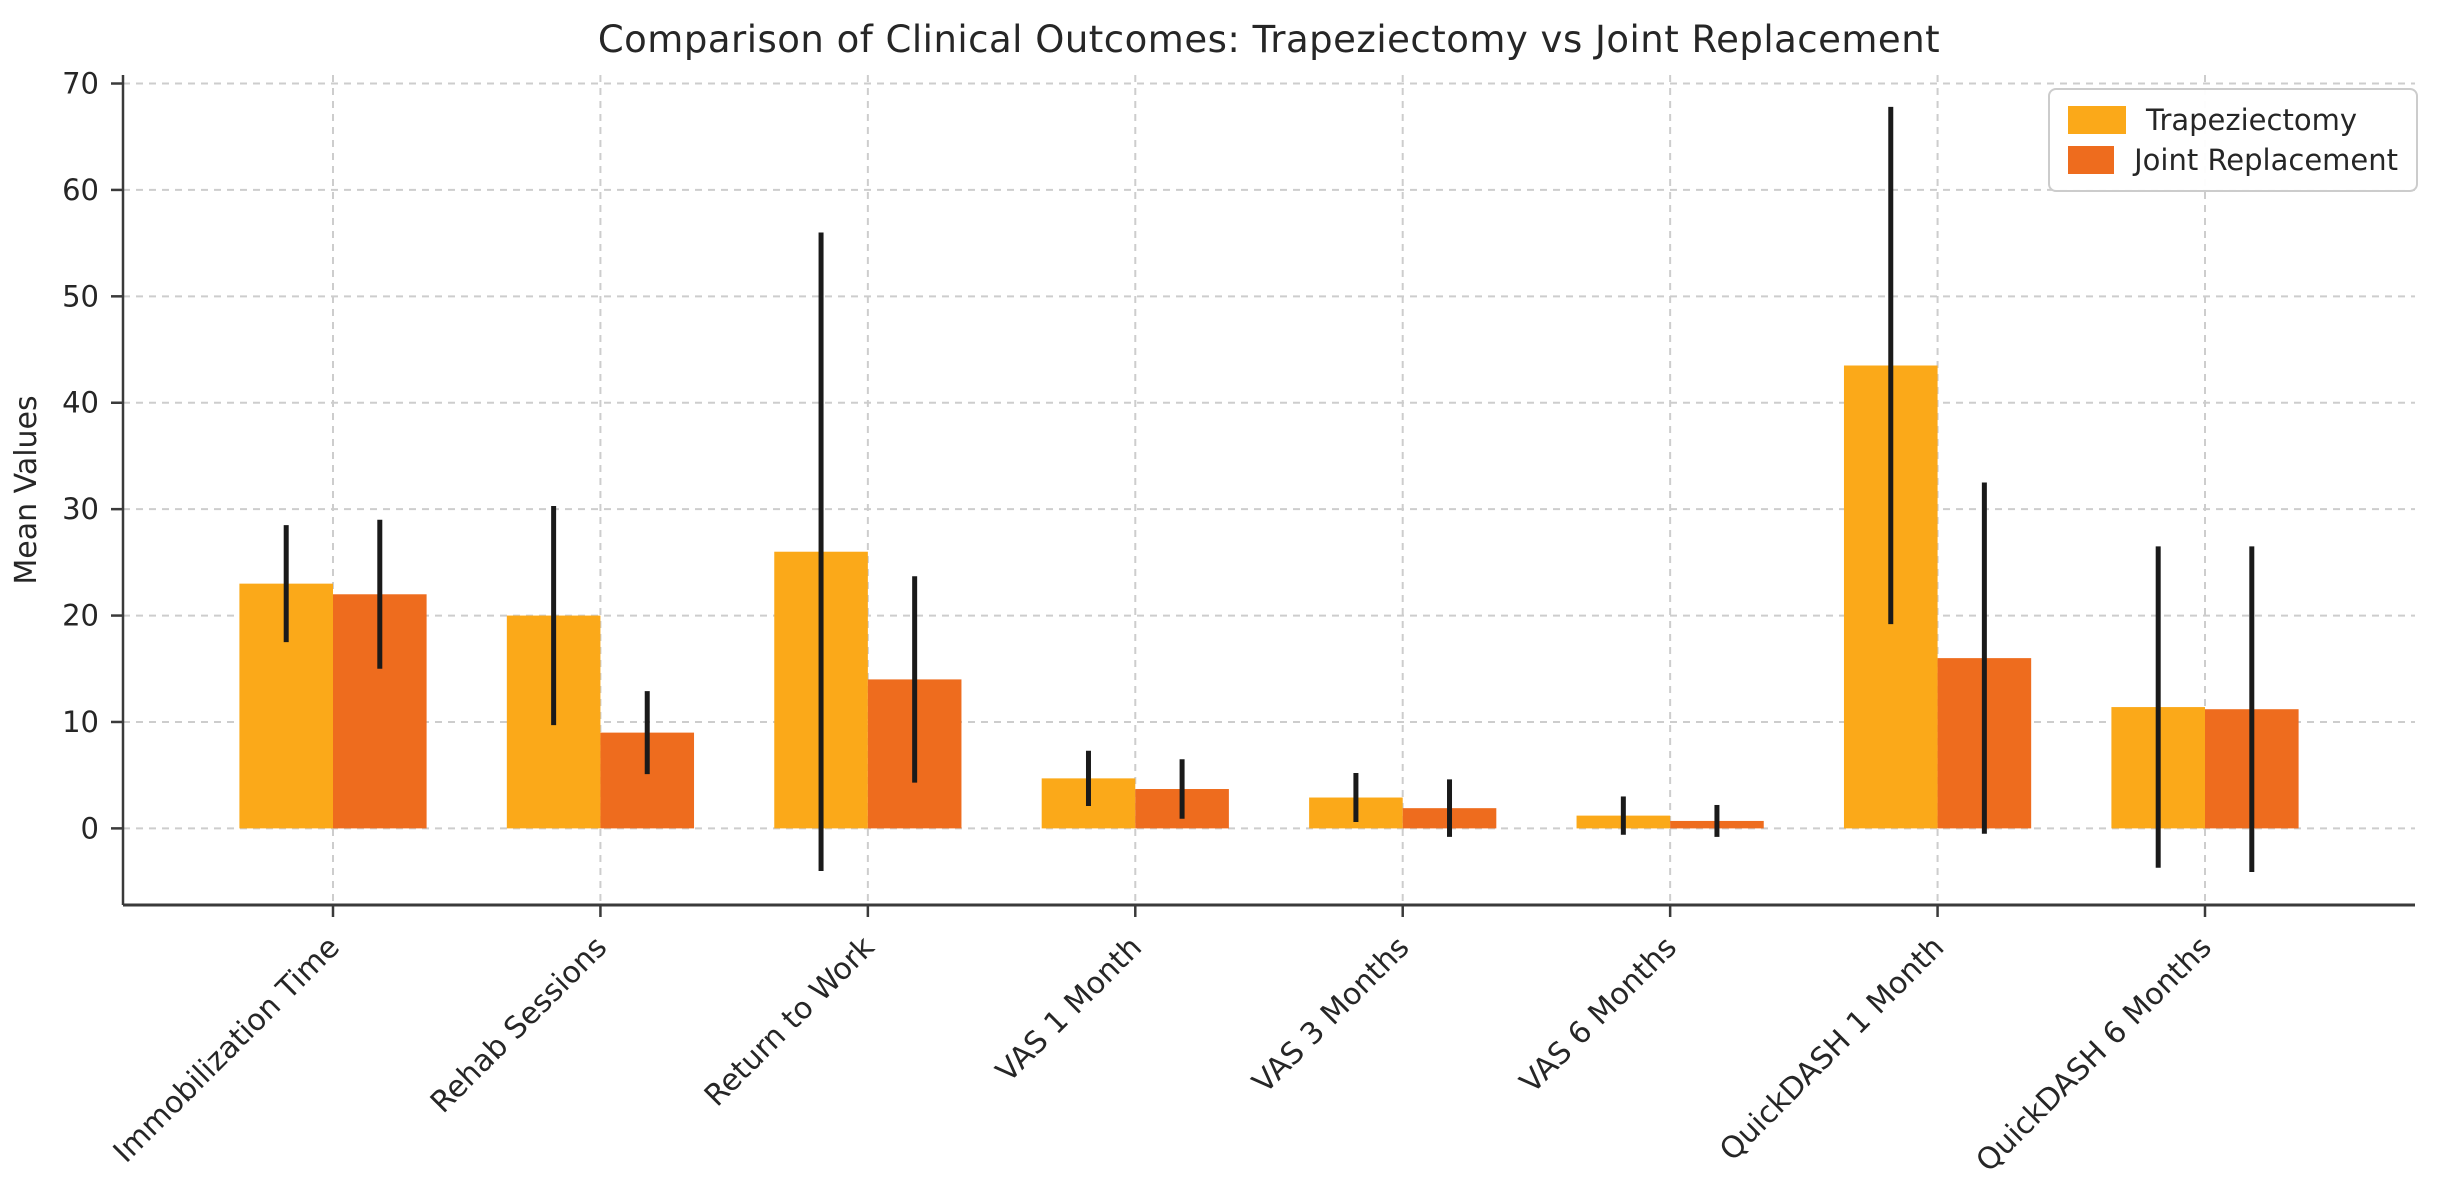 Image resolution: width=2438 pixels, height=1201 pixels. Describe the element at coordinates (2097, 119) in the screenshot. I see `legend-swatch-trapeziectomy` at that location.